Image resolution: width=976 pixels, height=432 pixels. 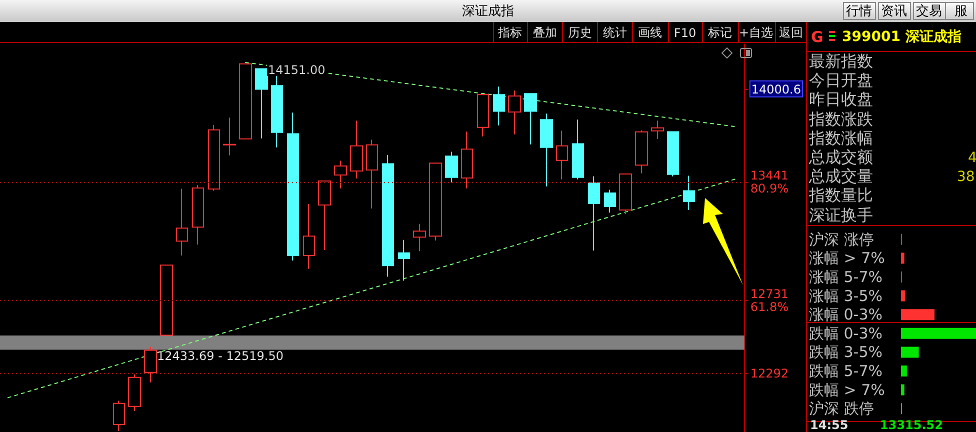 What do you see at coordinates (720, 33) in the screenshot?
I see `text: 标记` at bounding box center [720, 33].